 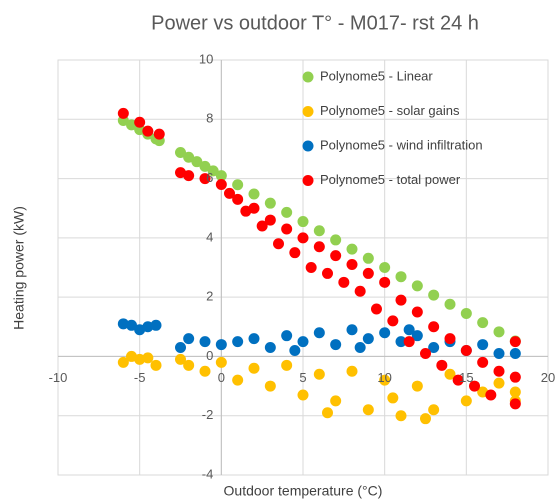 What do you see at coordinates (140, 377) in the screenshot?
I see `x-tick-label: -5` at bounding box center [140, 377].